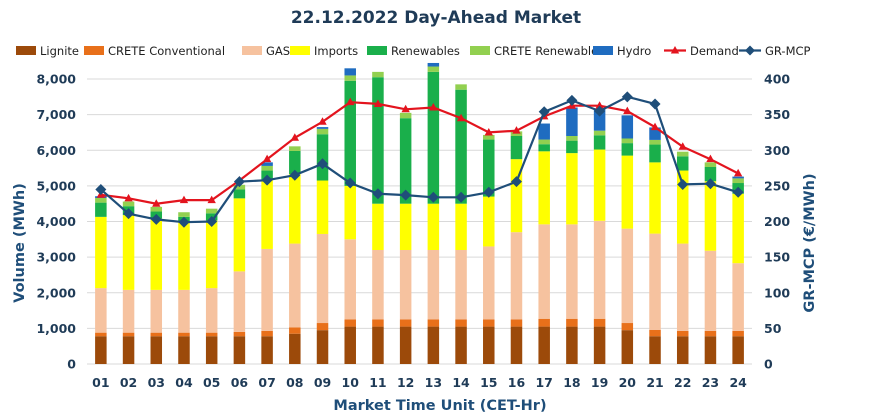  Describe the element at coordinates (26, 50) in the screenshot. I see `legend-swatch-lignite` at that location.